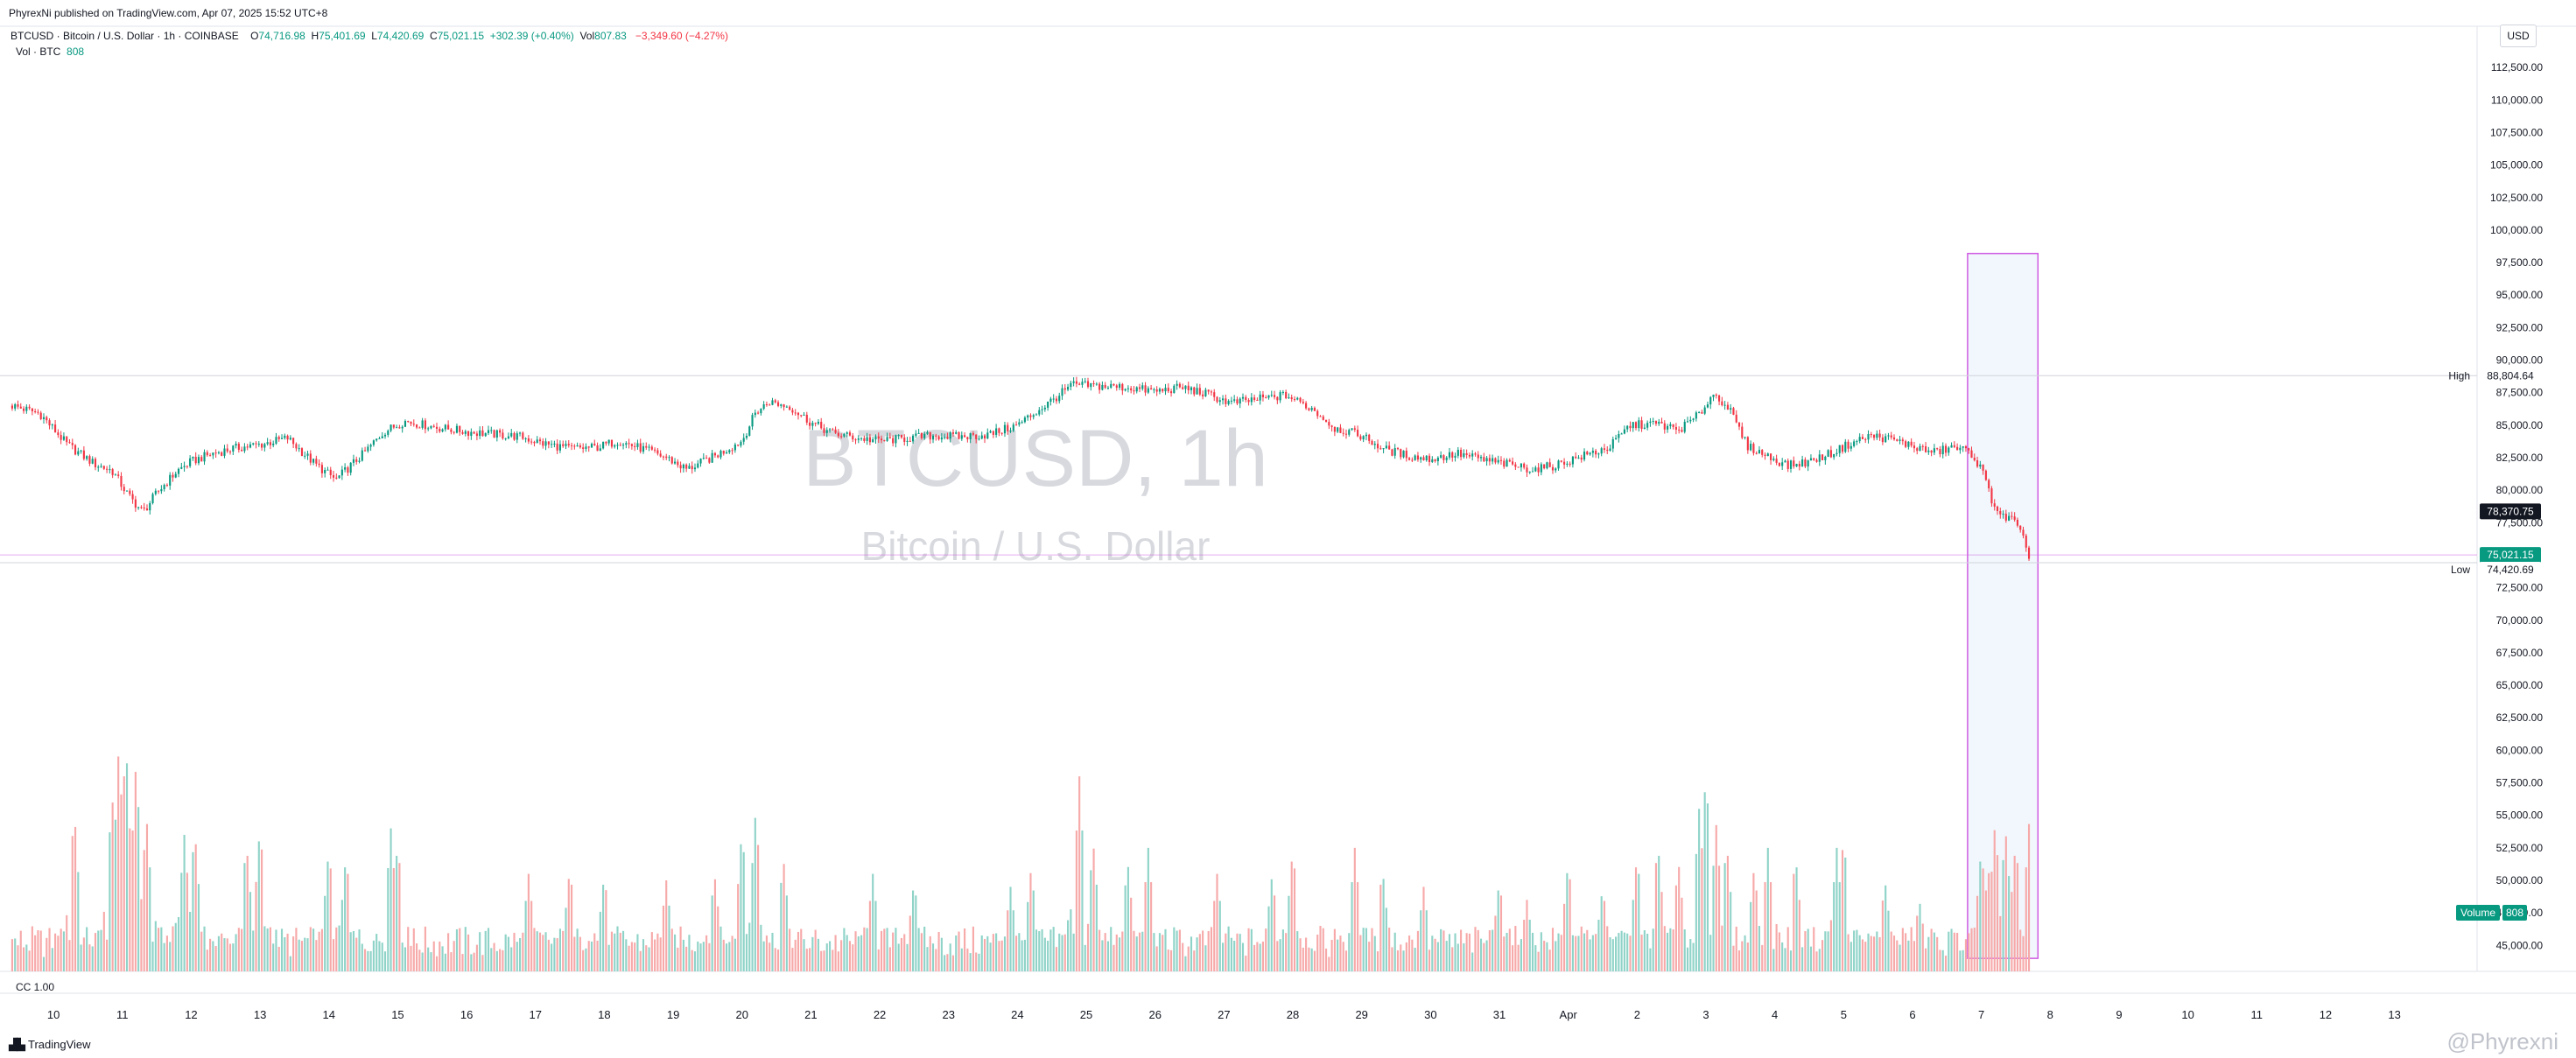 The height and width of the screenshot is (1058, 2576). Describe the element at coordinates (2518, 36) in the screenshot. I see `currency-button: USD` at that location.